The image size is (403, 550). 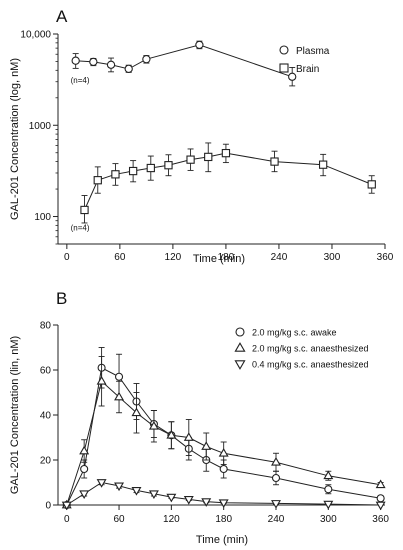 What do you see at coordinates (294, 333) in the screenshot?
I see `panel-b-legend-label: 2.0 mg/kg s.c. awake` at bounding box center [294, 333].